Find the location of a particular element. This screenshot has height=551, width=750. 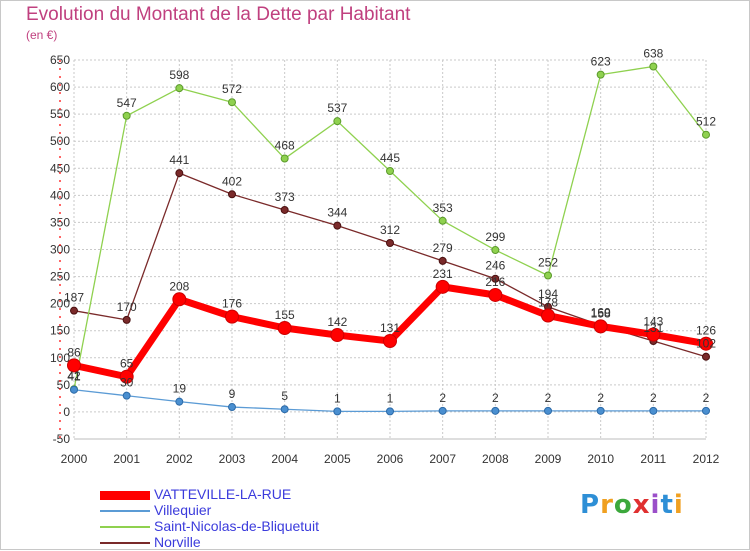

data-label: 598 is located at coordinates (179, 75).